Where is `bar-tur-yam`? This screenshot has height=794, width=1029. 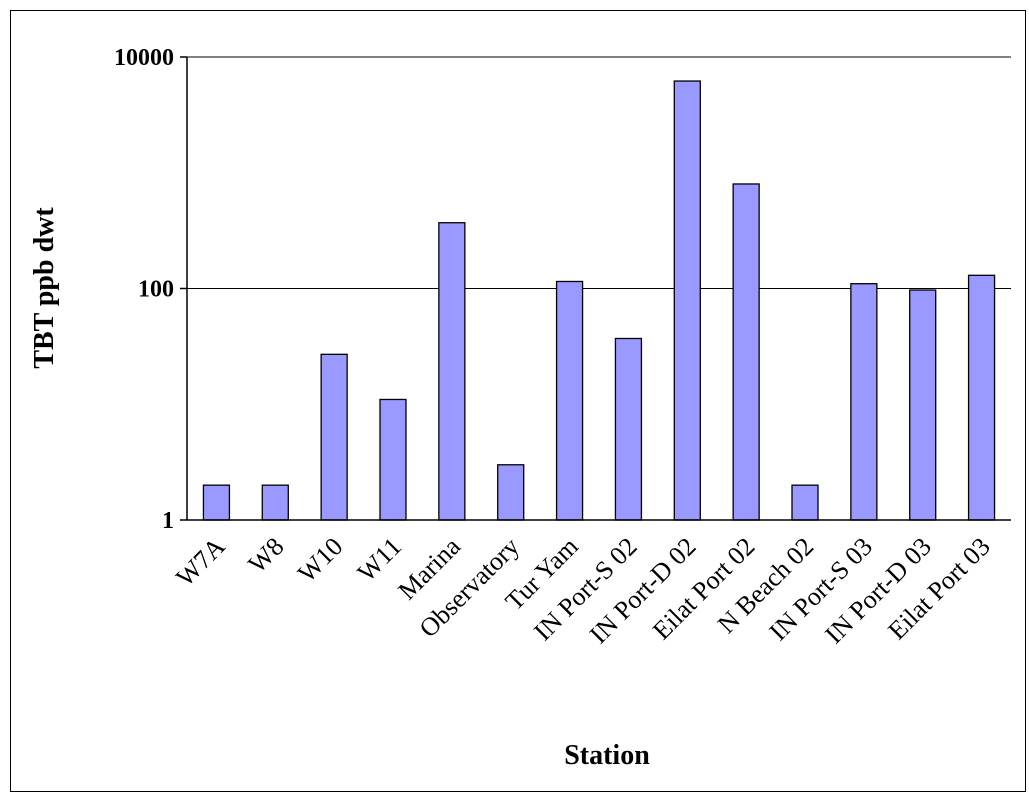
bar-tur-yam is located at coordinates (569, 400).